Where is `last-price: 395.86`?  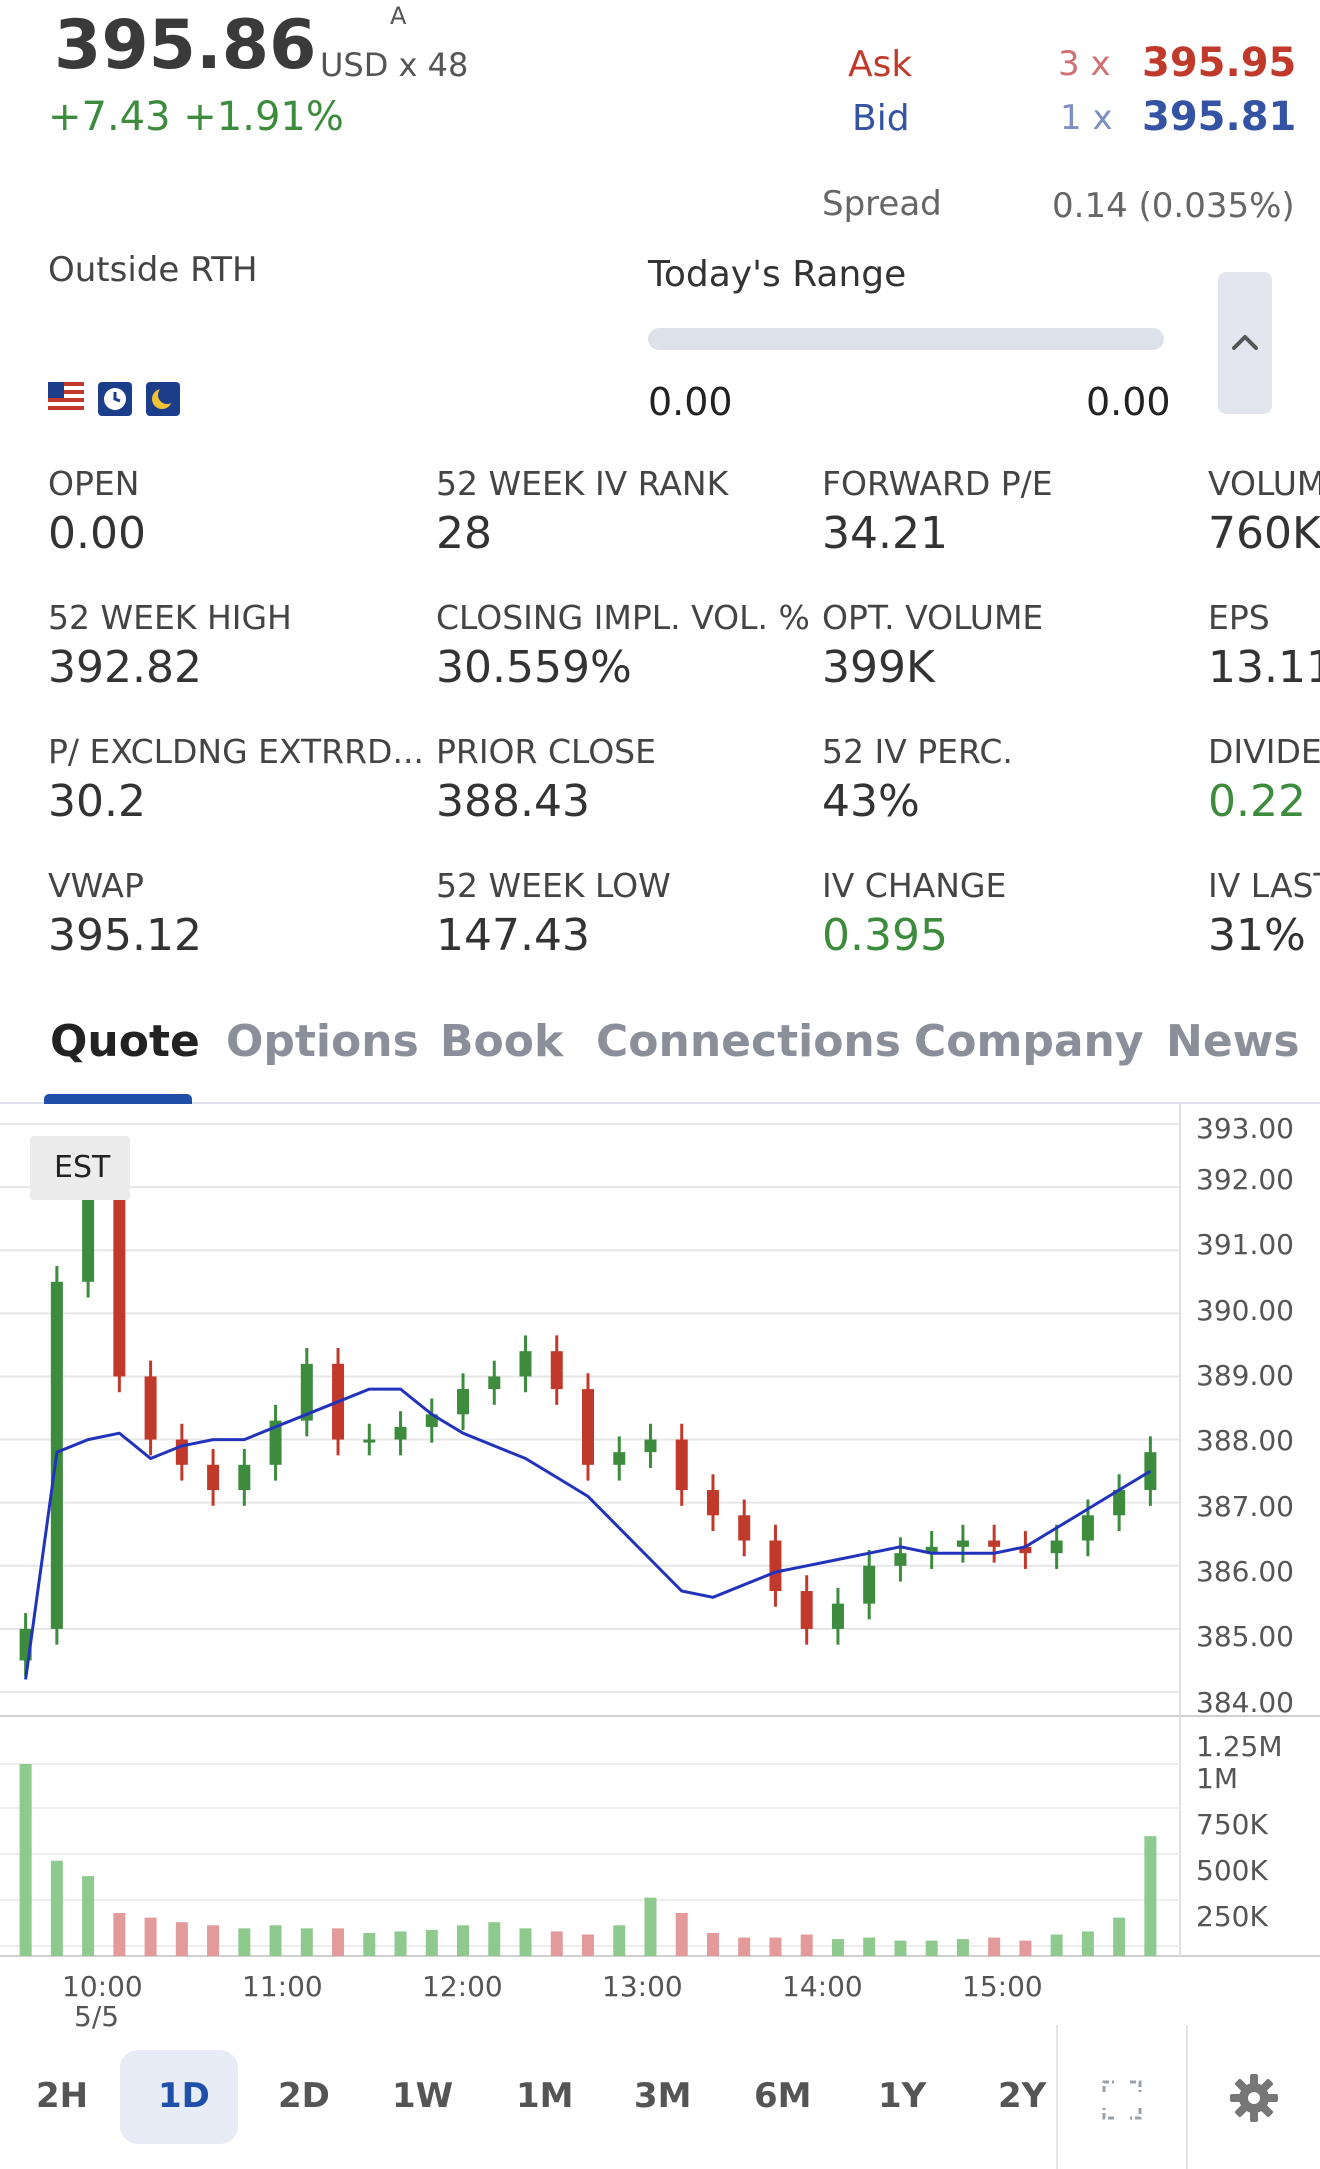
last-price: 395.86 is located at coordinates (185, 45).